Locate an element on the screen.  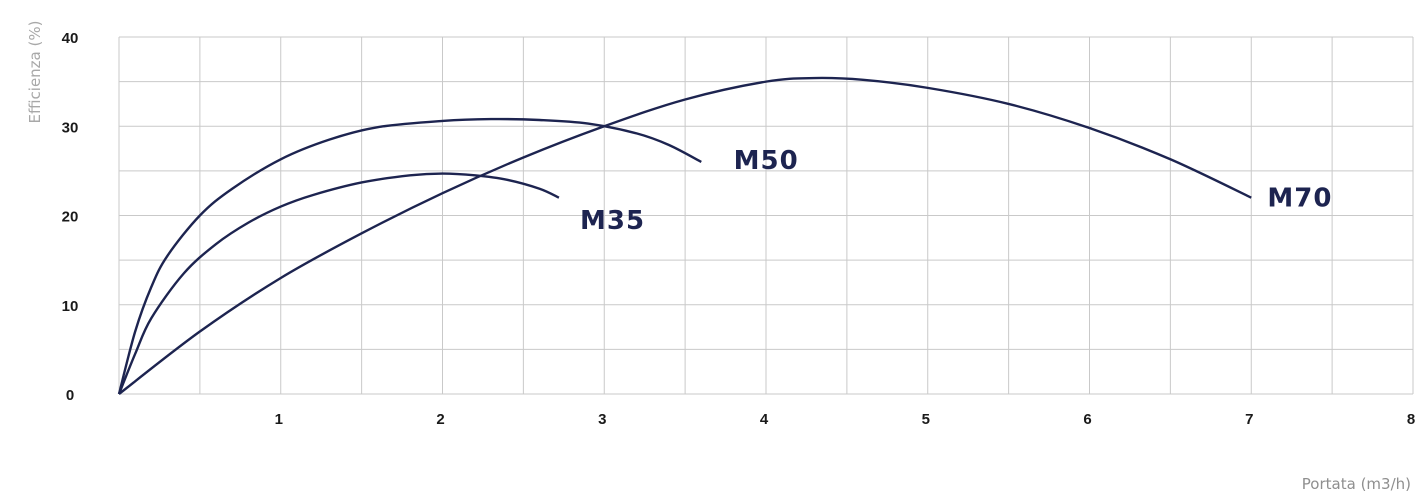
y-tick-label: 0 is located at coordinates (70, 395).